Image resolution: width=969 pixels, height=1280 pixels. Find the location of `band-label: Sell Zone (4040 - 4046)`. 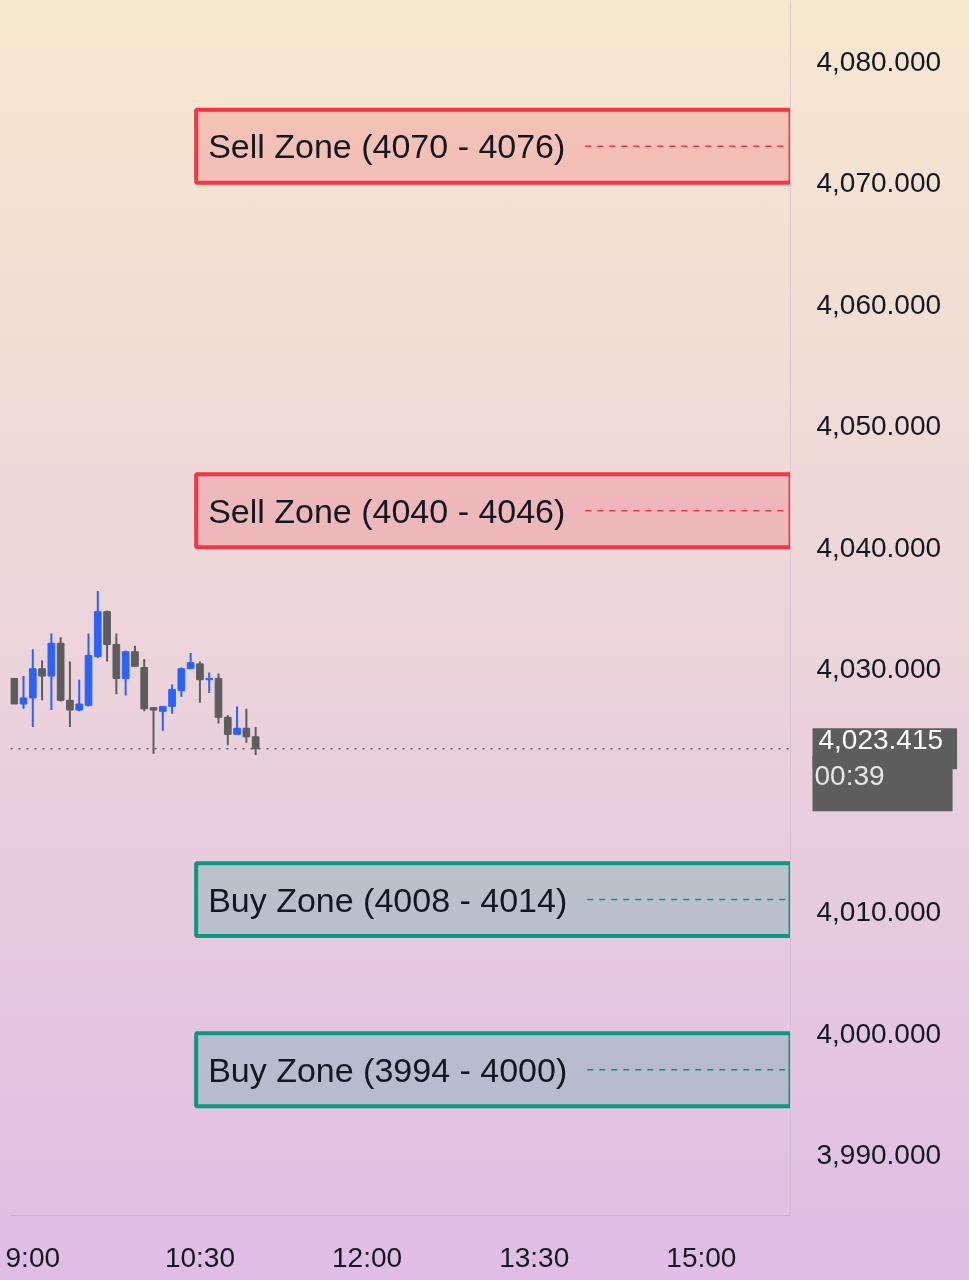

band-label: Sell Zone (4040 - 4046) is located at coordinates (387, 510).